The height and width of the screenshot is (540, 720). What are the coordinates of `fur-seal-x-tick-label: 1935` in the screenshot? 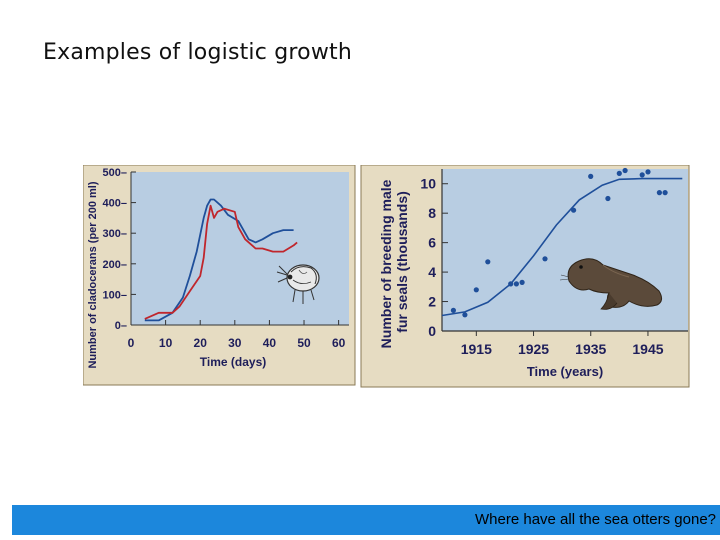 It's located at (590, 349).